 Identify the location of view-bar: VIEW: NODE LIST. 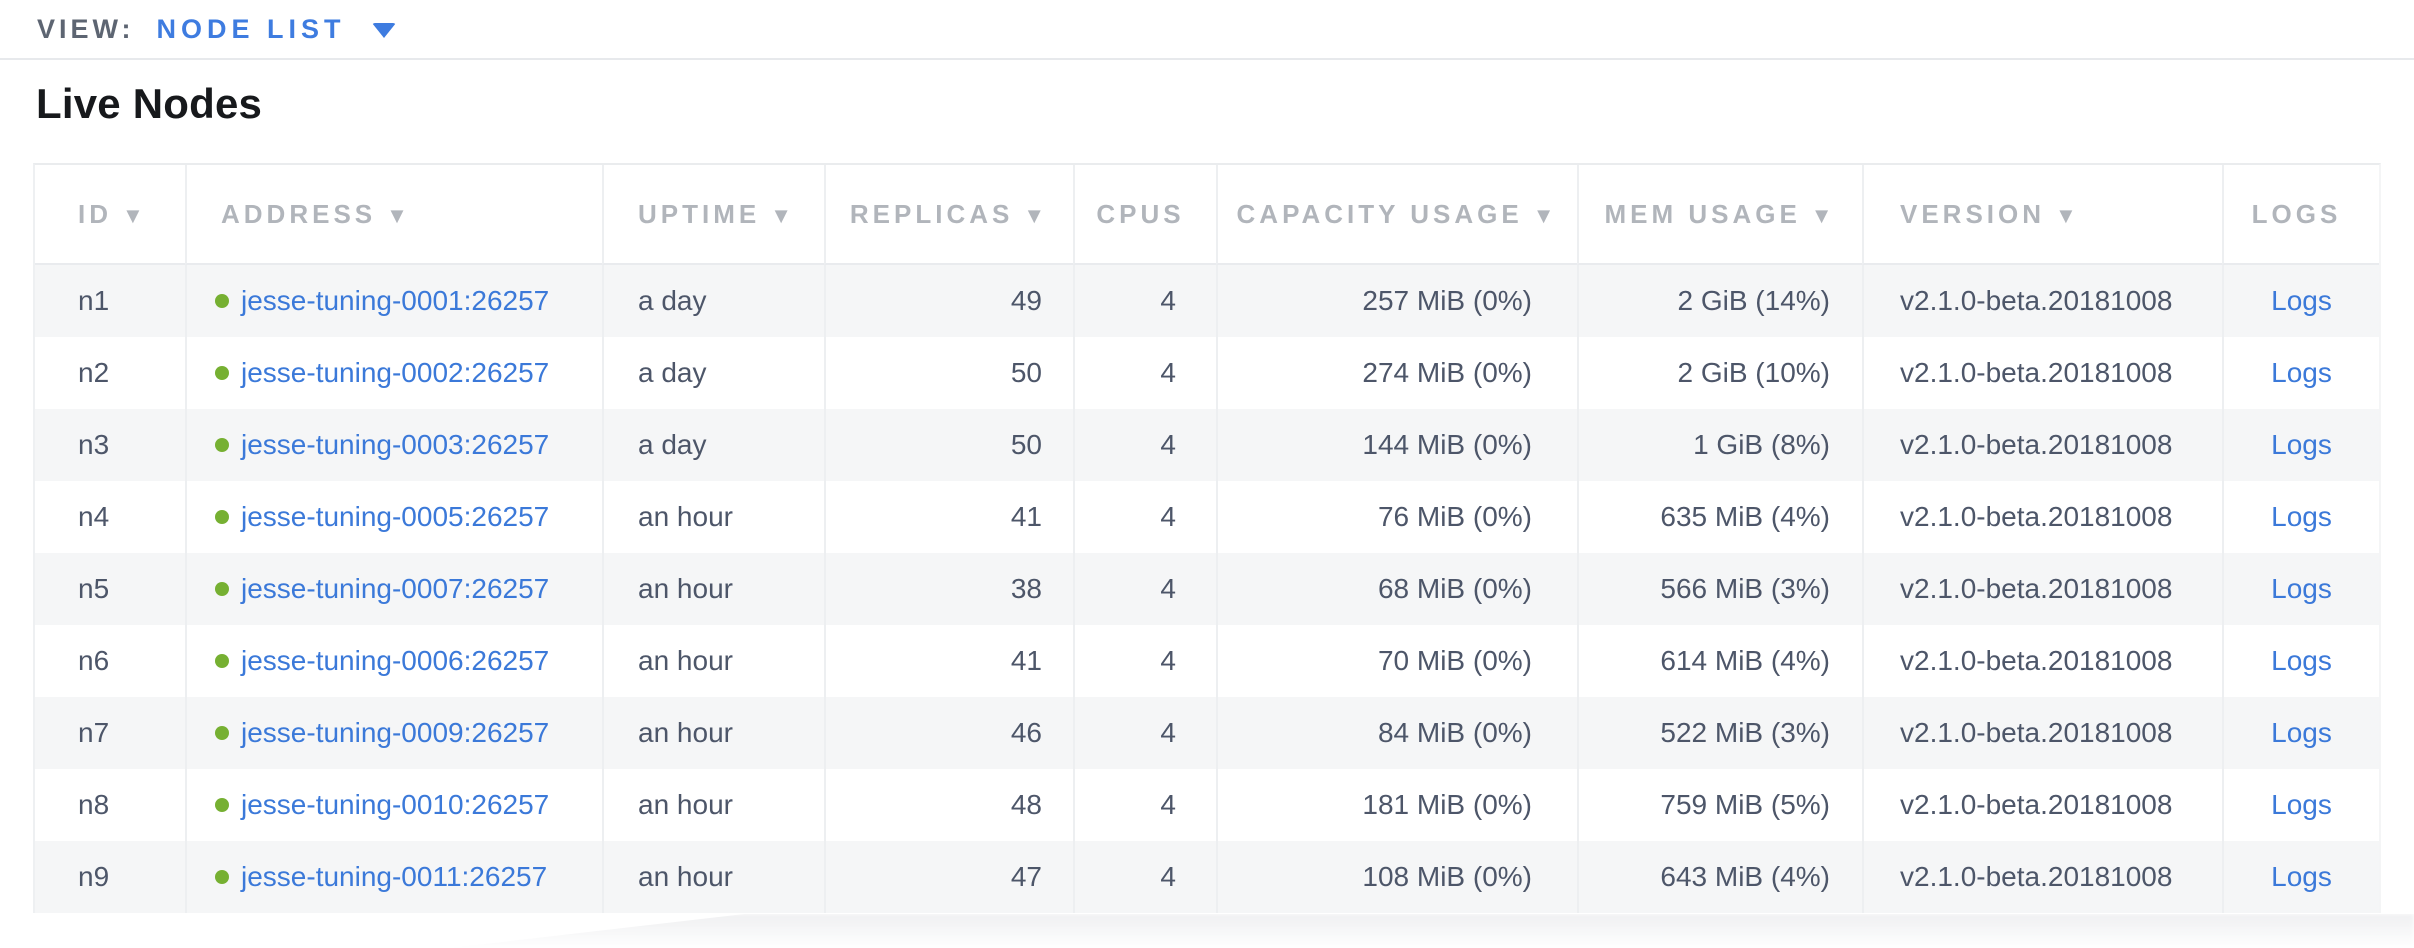
(1207, 30).